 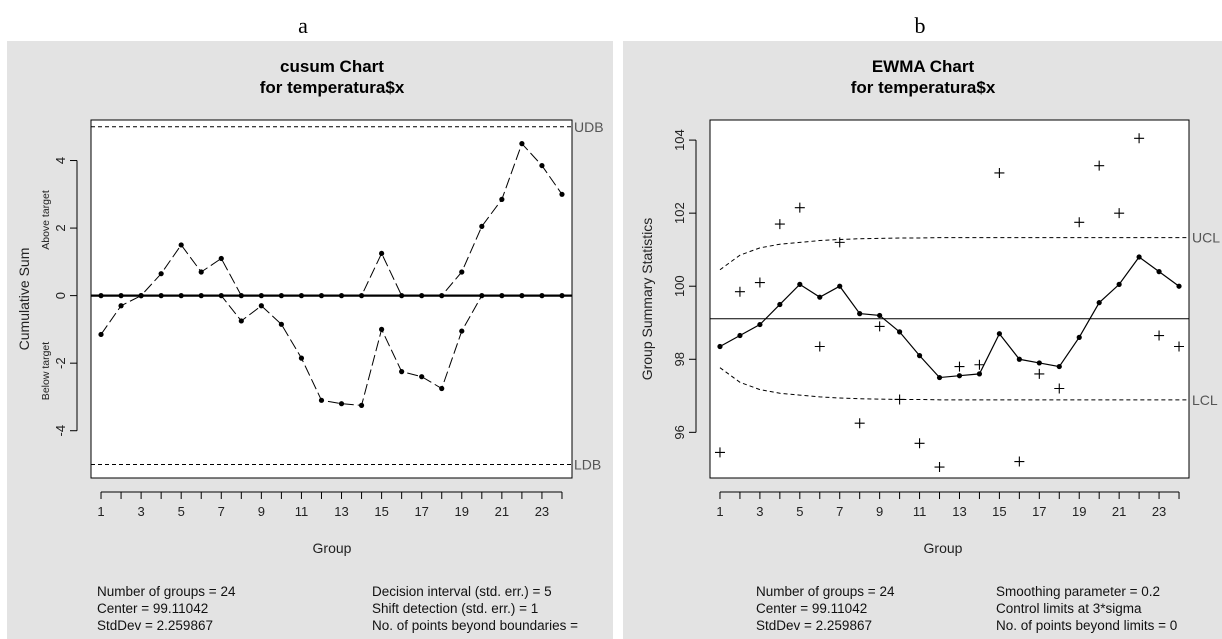 What do you see at coordinates (679, 432) in the screenshot?
I see `ewma-y-tick-label: 96` at bounding box center [679, 432].